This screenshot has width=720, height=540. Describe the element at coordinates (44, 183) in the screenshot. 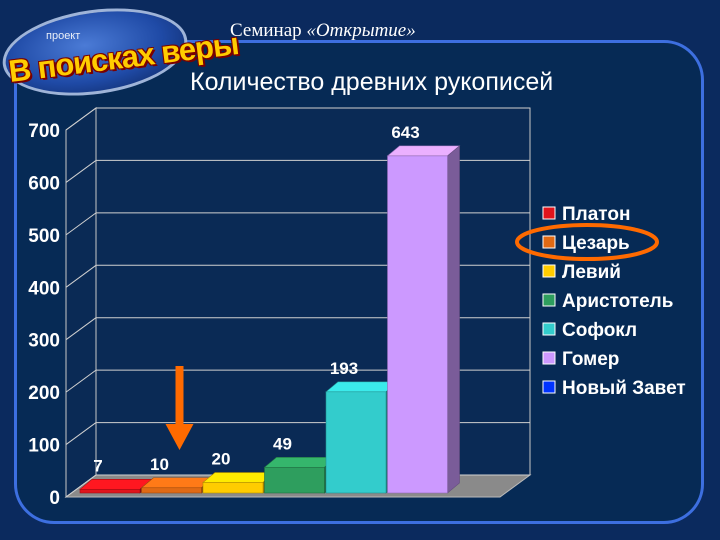

I see `y-tick-label: 600` at that location.